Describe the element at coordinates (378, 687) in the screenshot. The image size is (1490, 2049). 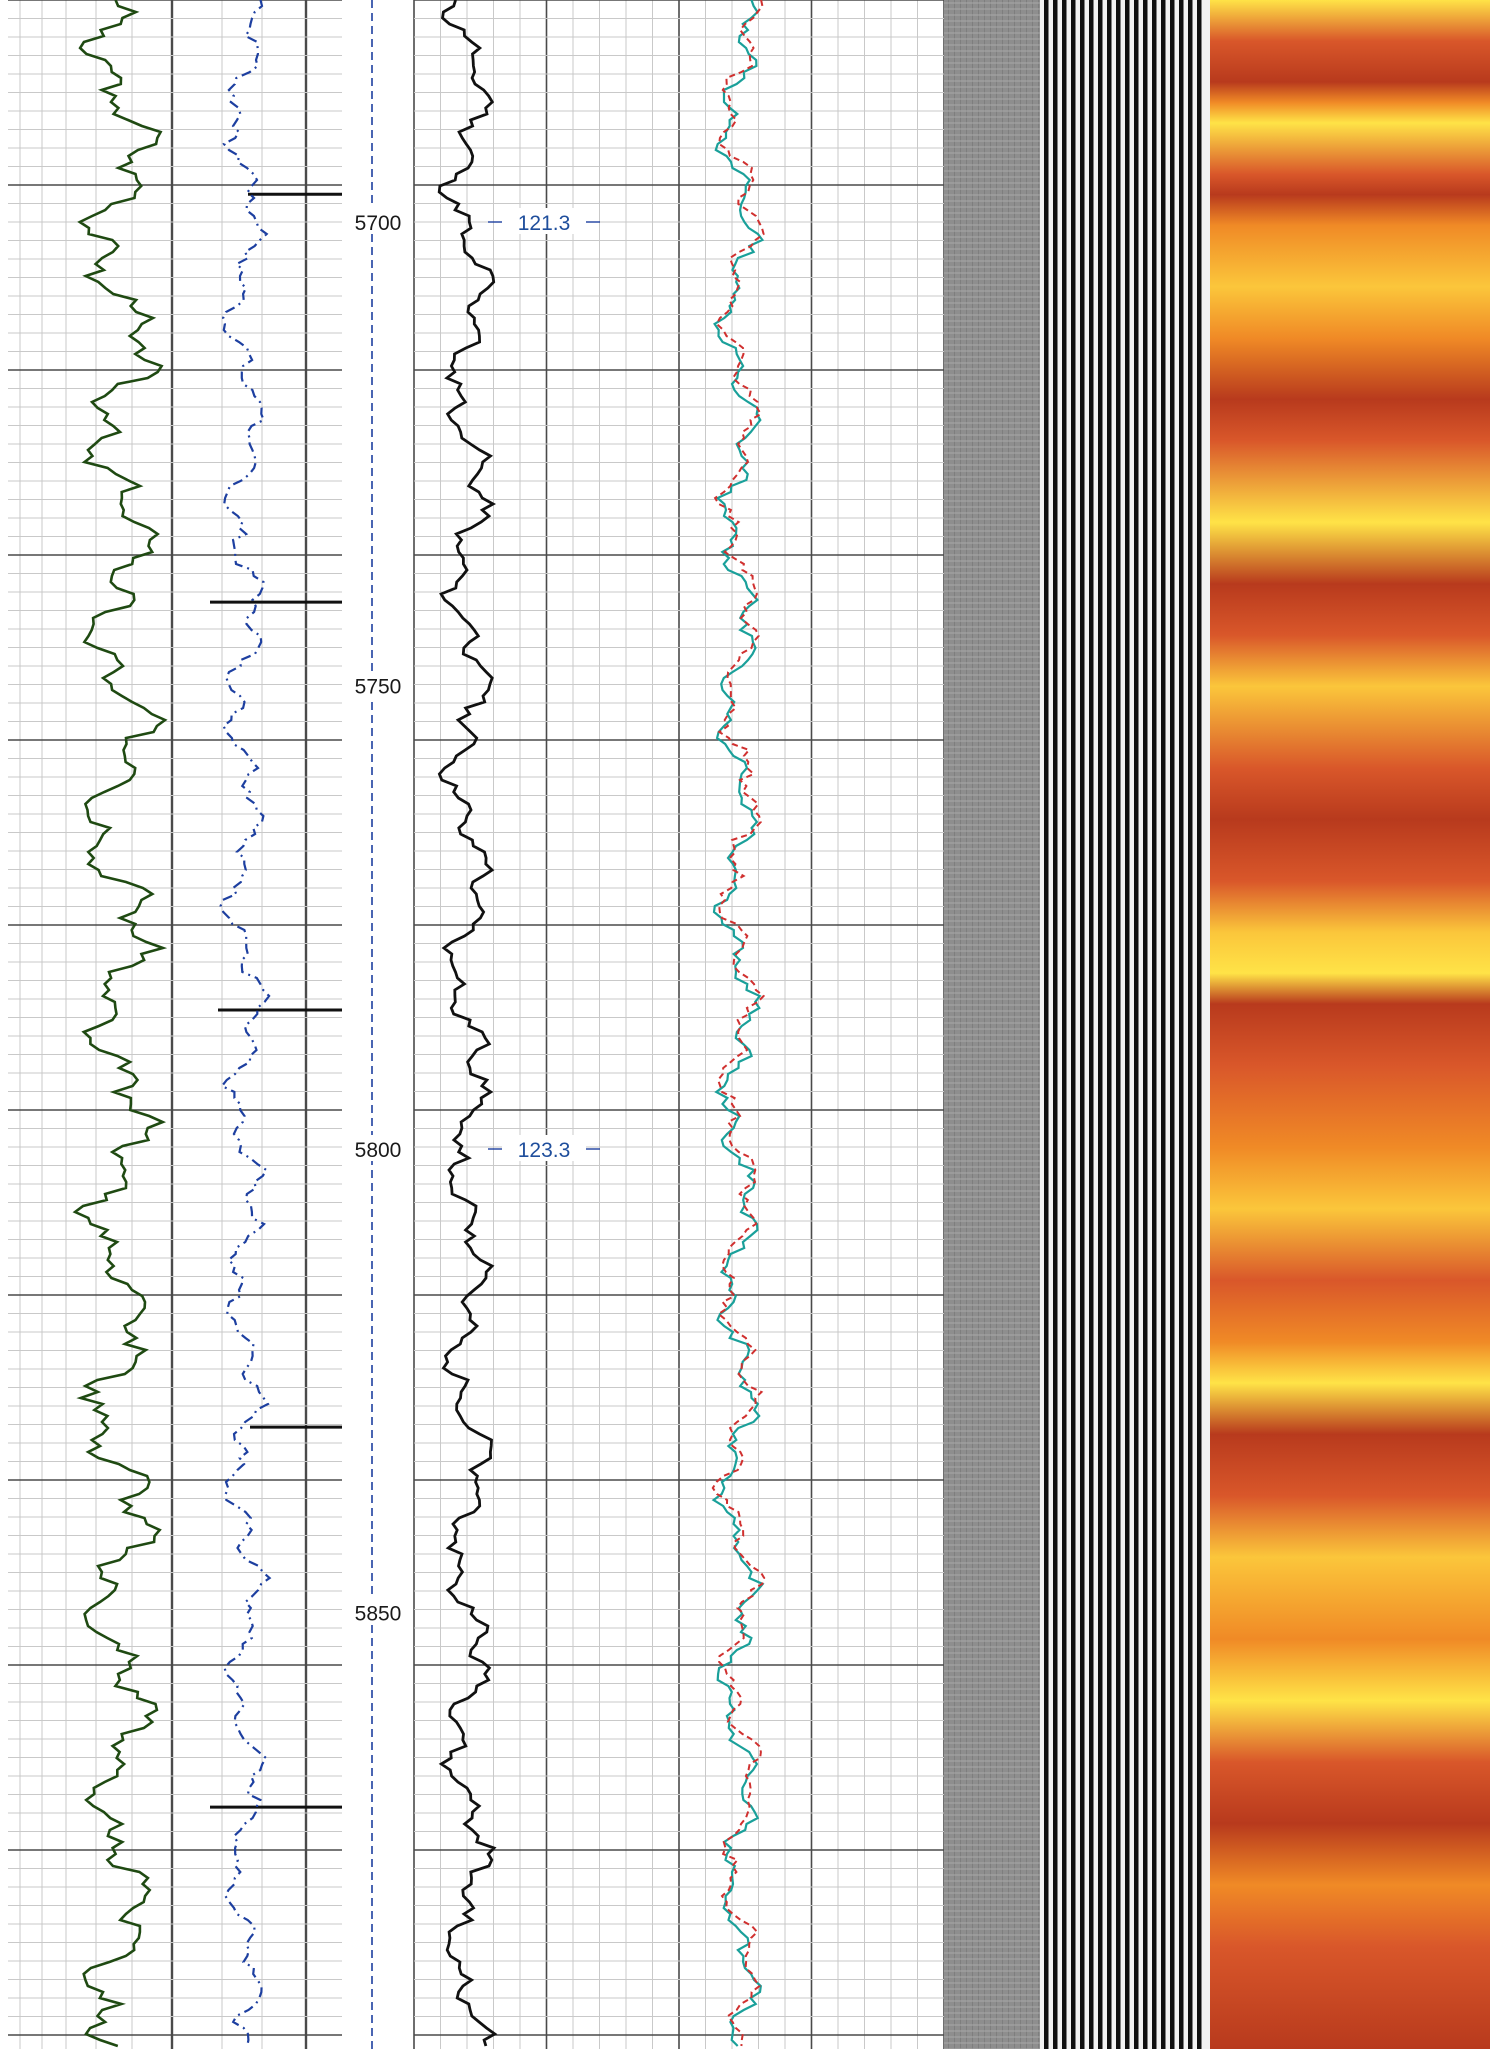
I see `depth-tick-label: 5750` at that location.